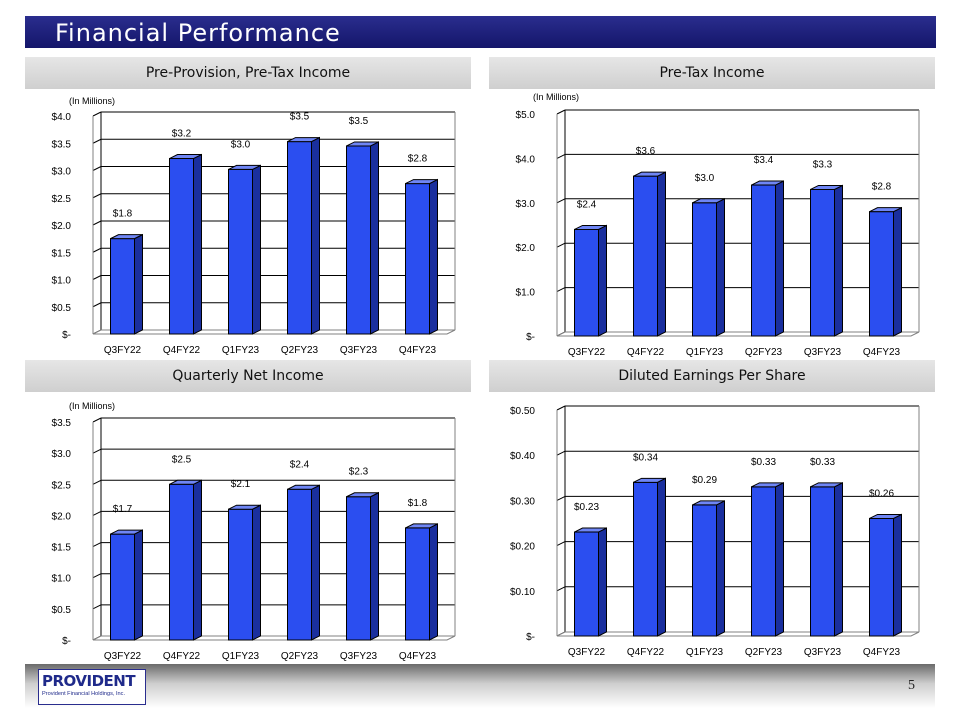  What do you see at coordinates (92, 406) in the screenshot?
I see `unit-label: (In Millions)` at bounding box center [92, 406].